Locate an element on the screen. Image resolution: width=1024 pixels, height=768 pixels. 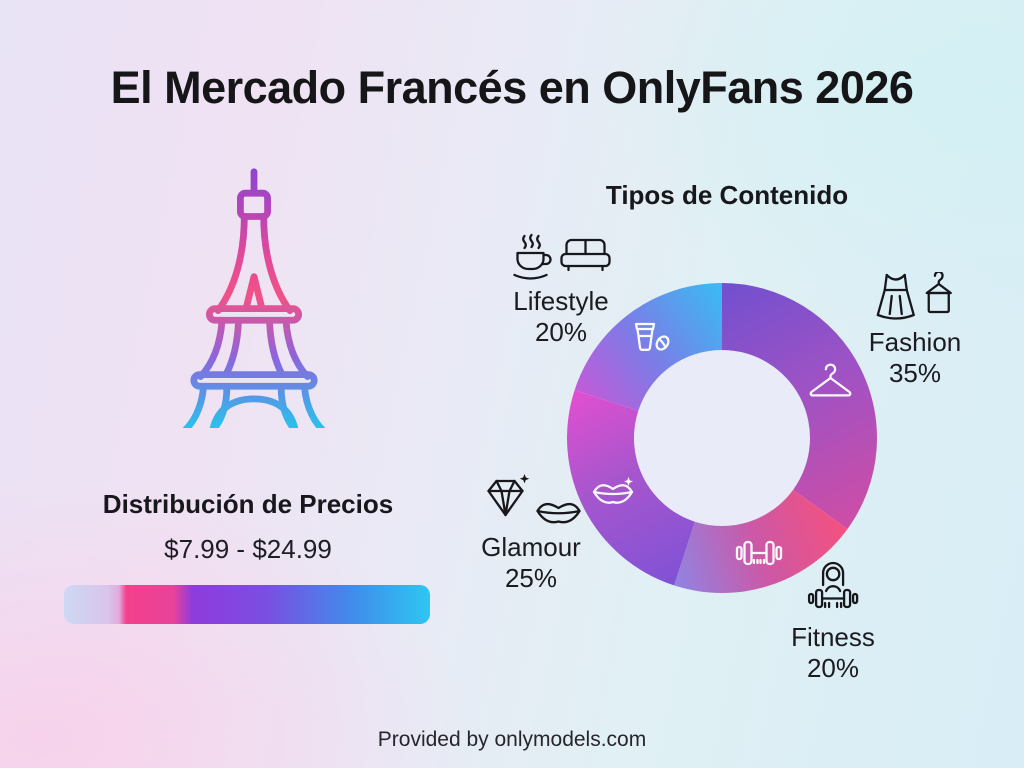
legend-label: Glamour is located at coordinates (531, 547).